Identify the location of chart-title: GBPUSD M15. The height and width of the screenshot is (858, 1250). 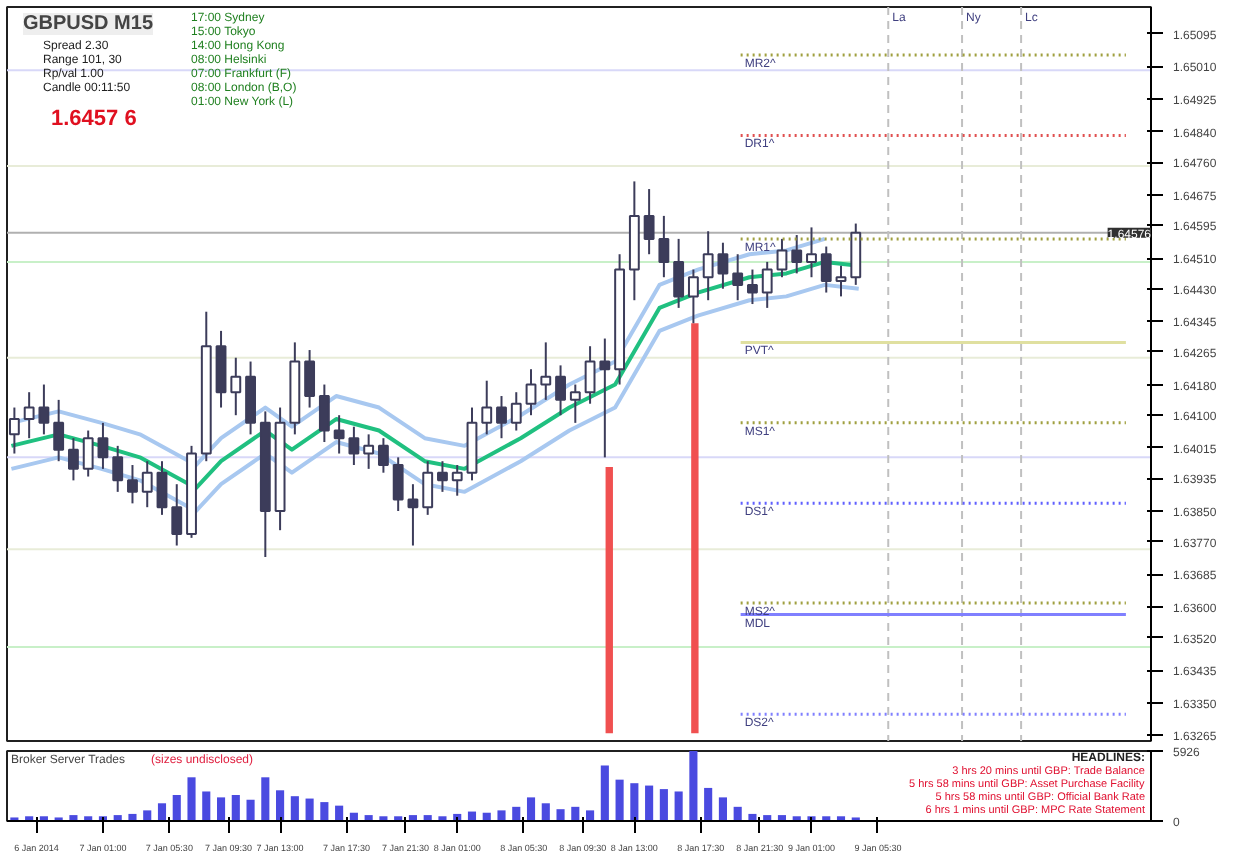
(88, 24).